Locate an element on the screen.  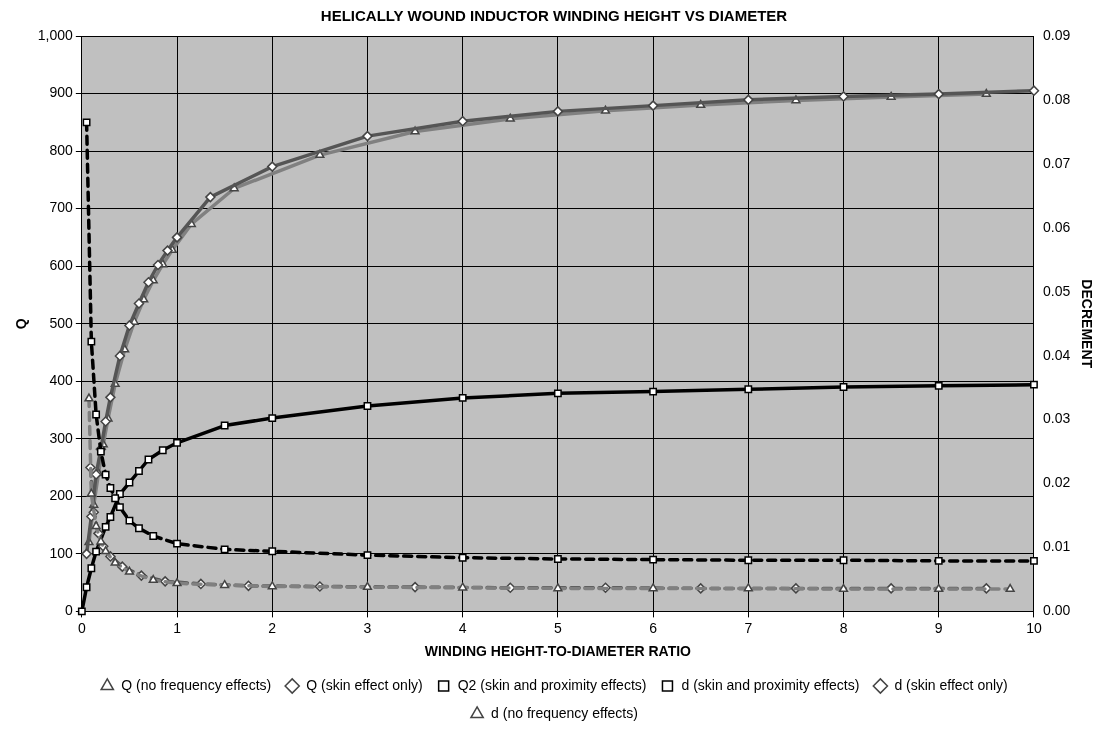
y2-axis-title: DECREMENT is located at coordinates (1086, 324).